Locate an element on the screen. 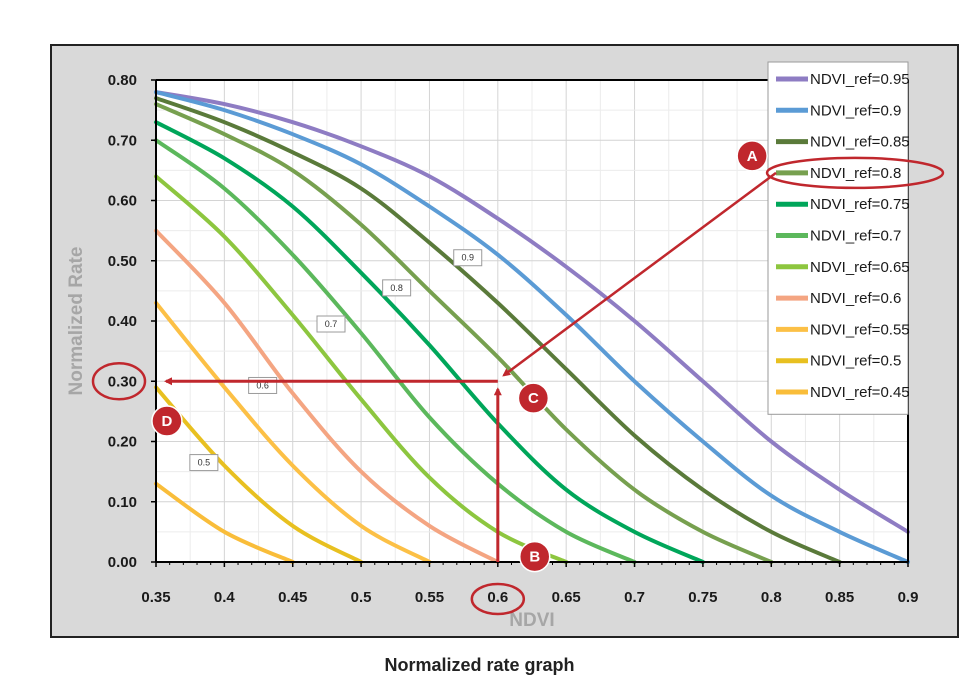 The image size is (959, 697). marker-a-label: A is located at coordinates (752, 156).